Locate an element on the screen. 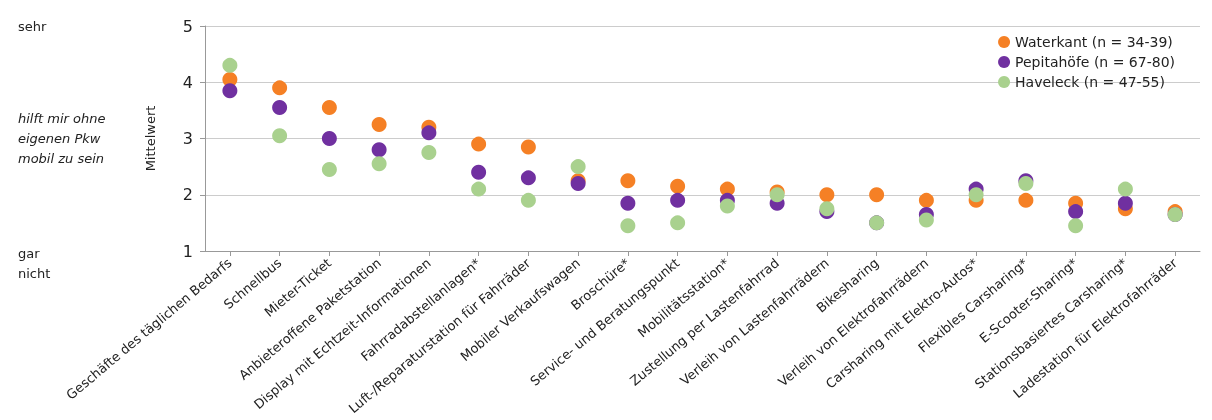  y-tick-label: 3 is located at coordinates (187, 138).